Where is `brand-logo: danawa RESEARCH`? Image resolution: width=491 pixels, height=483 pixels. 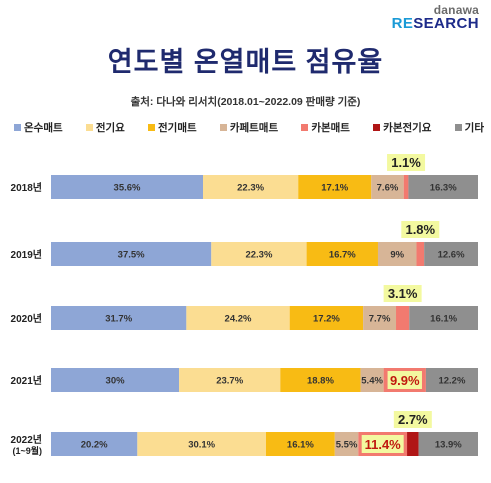 brand-logo: danawa RESEARCH is located at coordinates (435, 17).